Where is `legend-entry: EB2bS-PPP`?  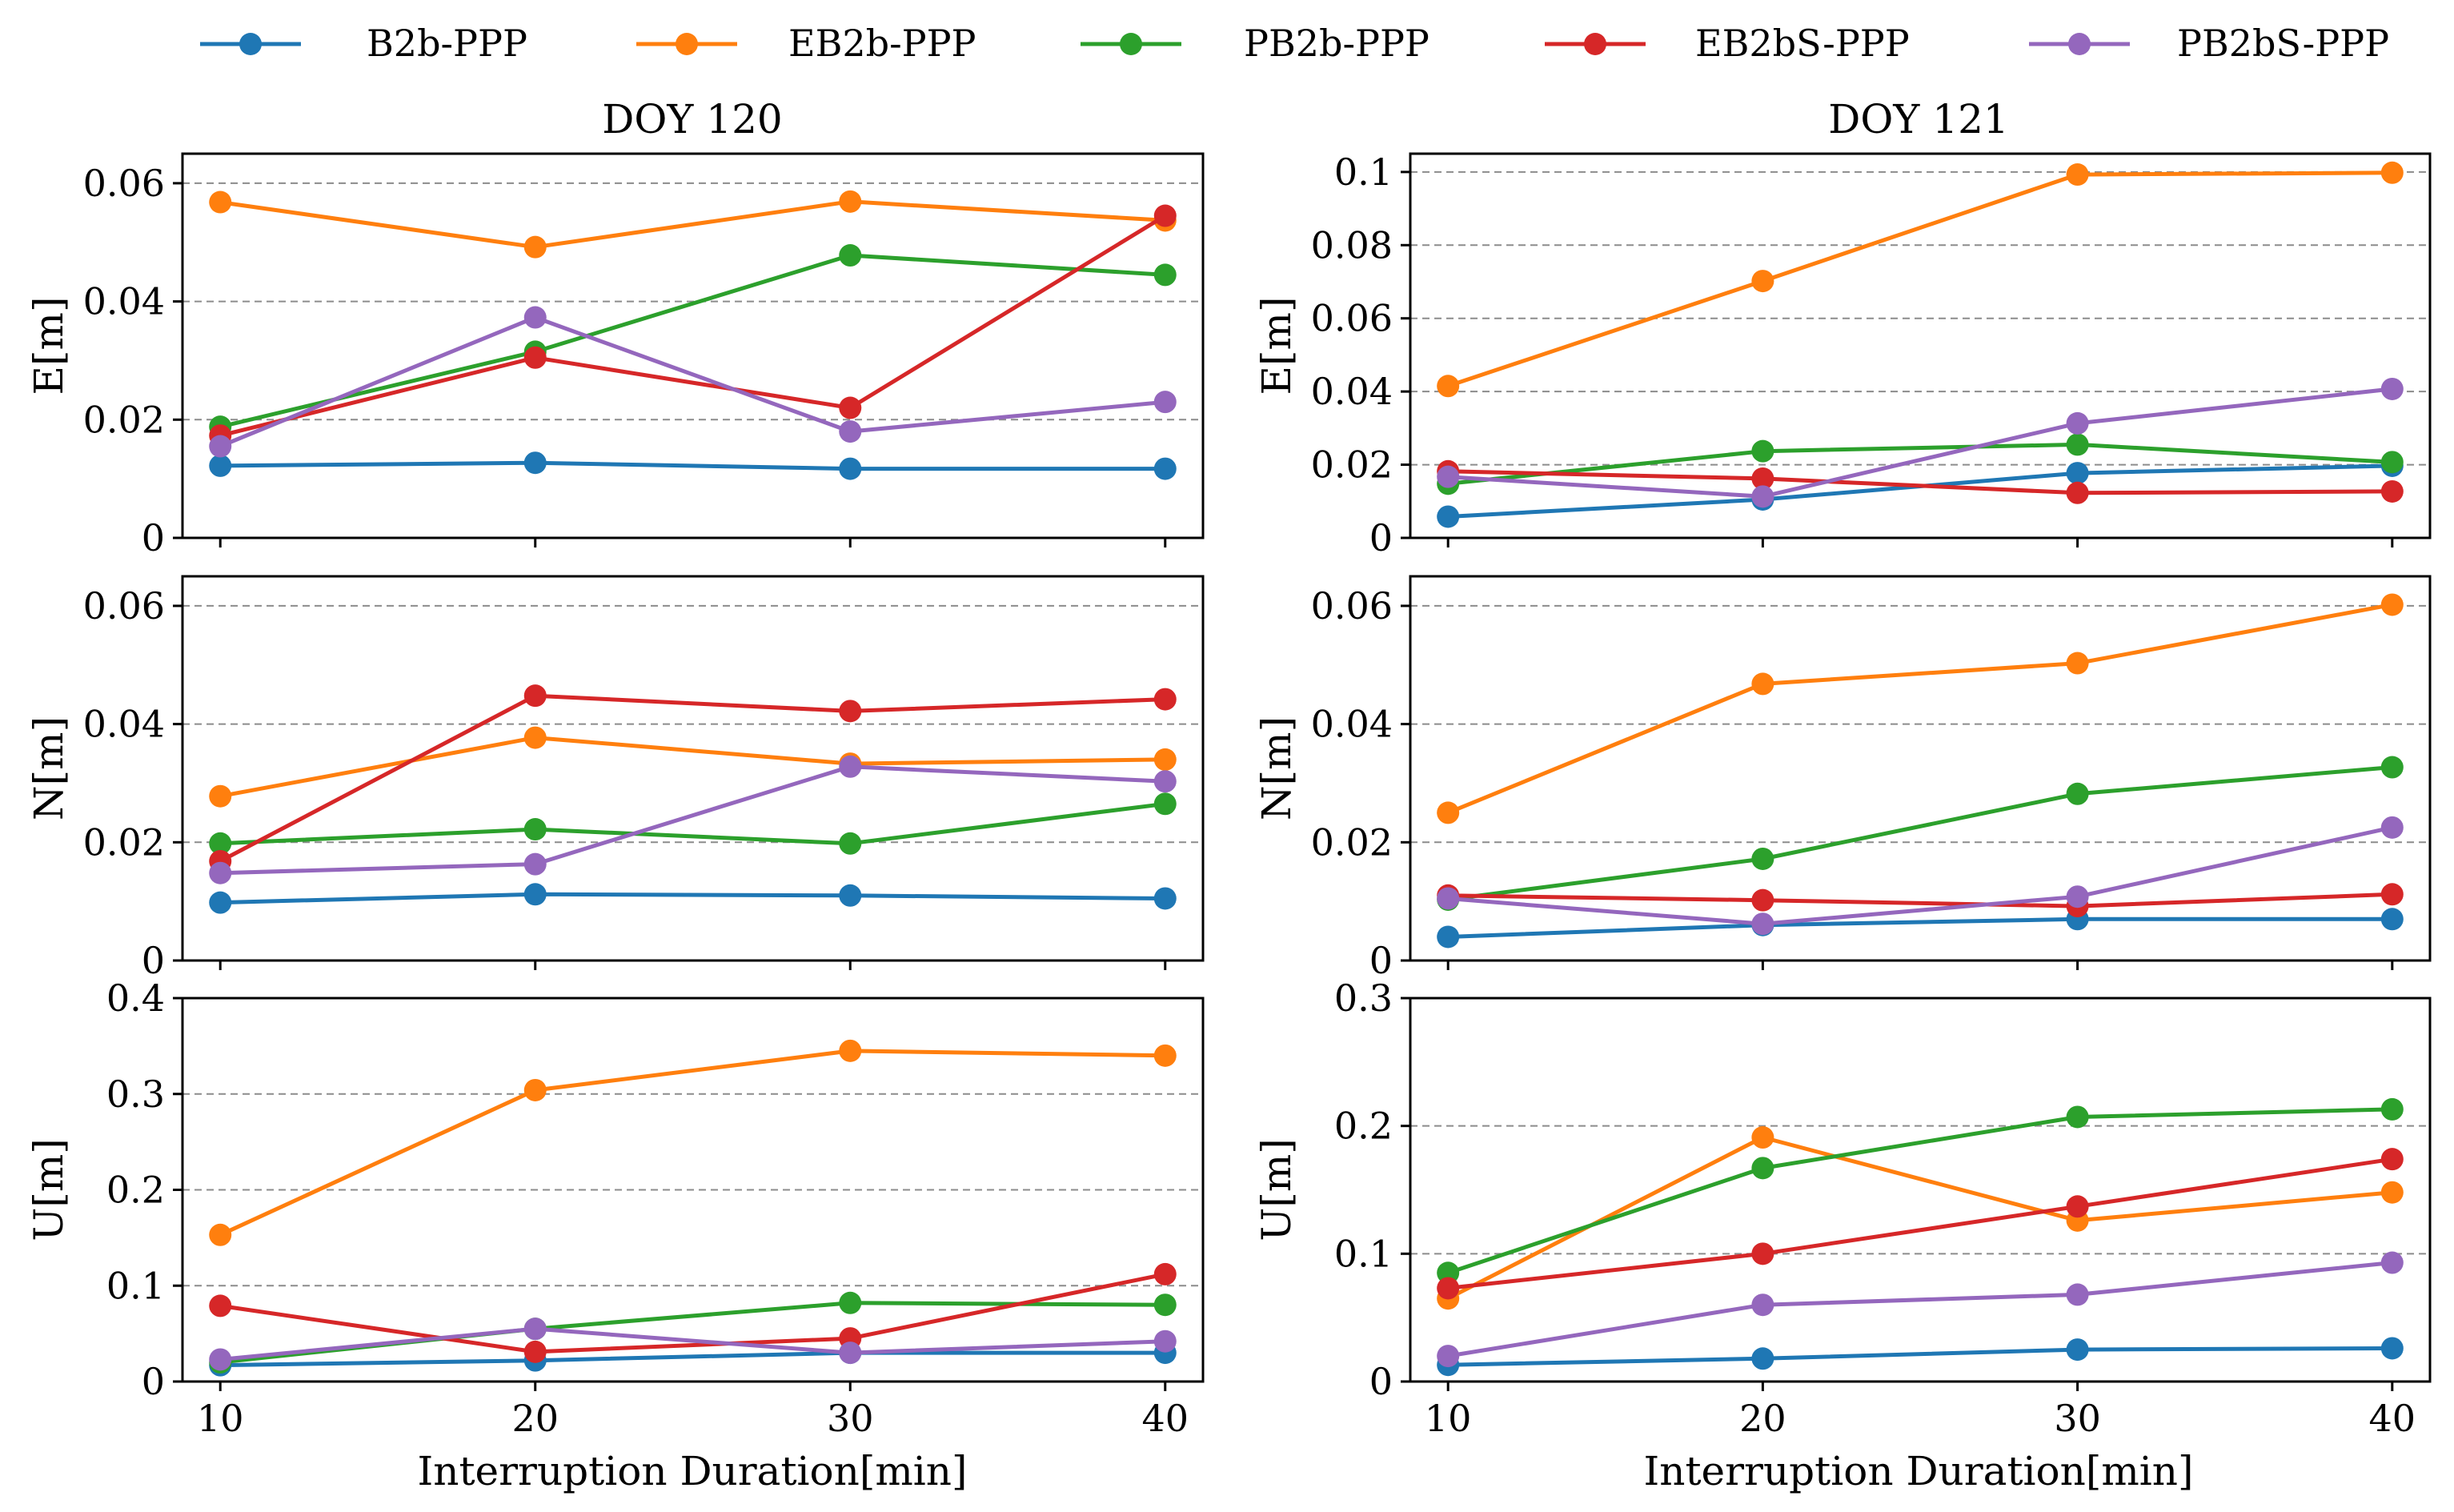 legend-entry: EB2bS-PPP is located at coordinates (1727, 44).